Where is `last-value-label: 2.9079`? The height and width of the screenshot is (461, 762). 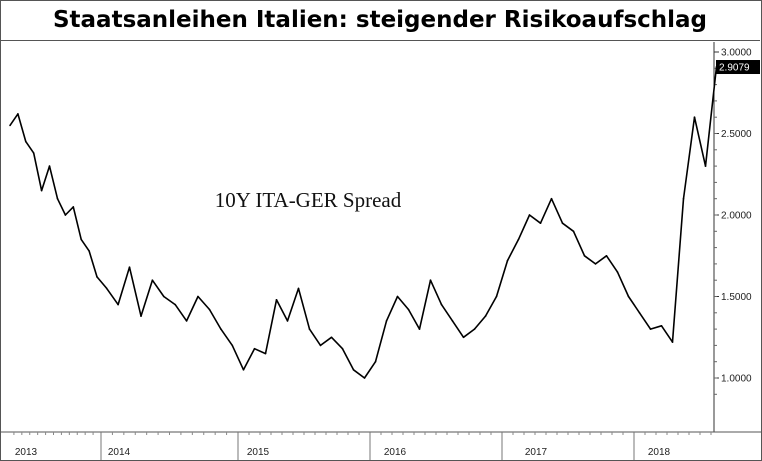
last-value-label: 2.9079 is located at coordinates (734, 68).